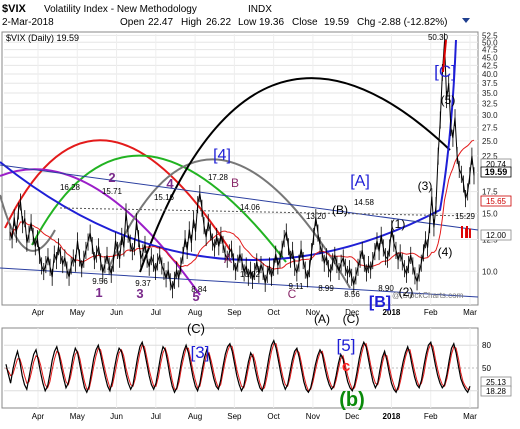 This screenshot has width=520, height=429. What do you see at coordinates (346, 345) in the screenshot?
I see `indicator-wave-label: [5]` at bounding box center [346, 345].